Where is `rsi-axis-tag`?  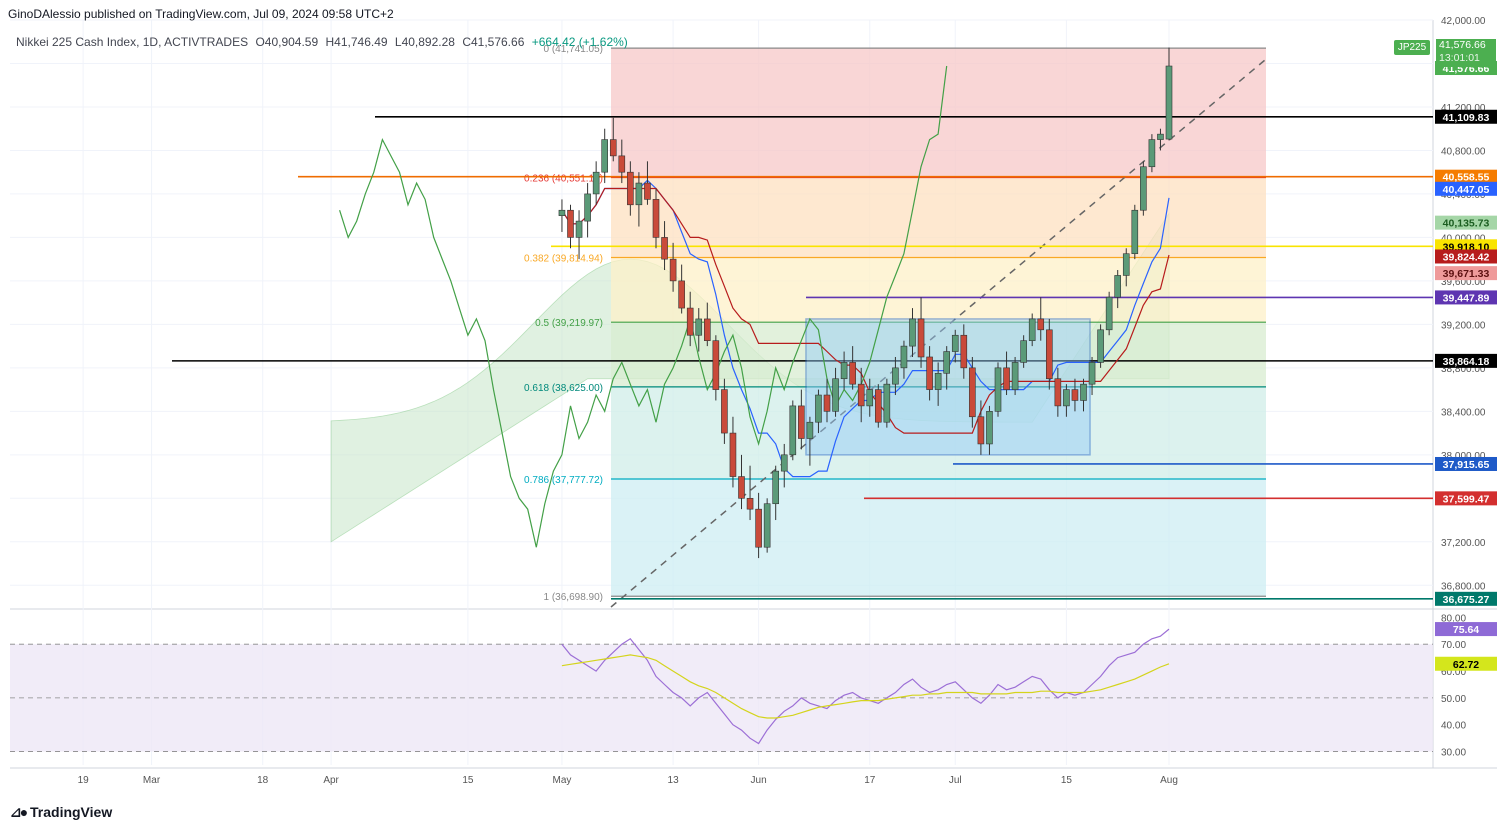 rsi-axis-tag is located at coordinates (1466, 629).